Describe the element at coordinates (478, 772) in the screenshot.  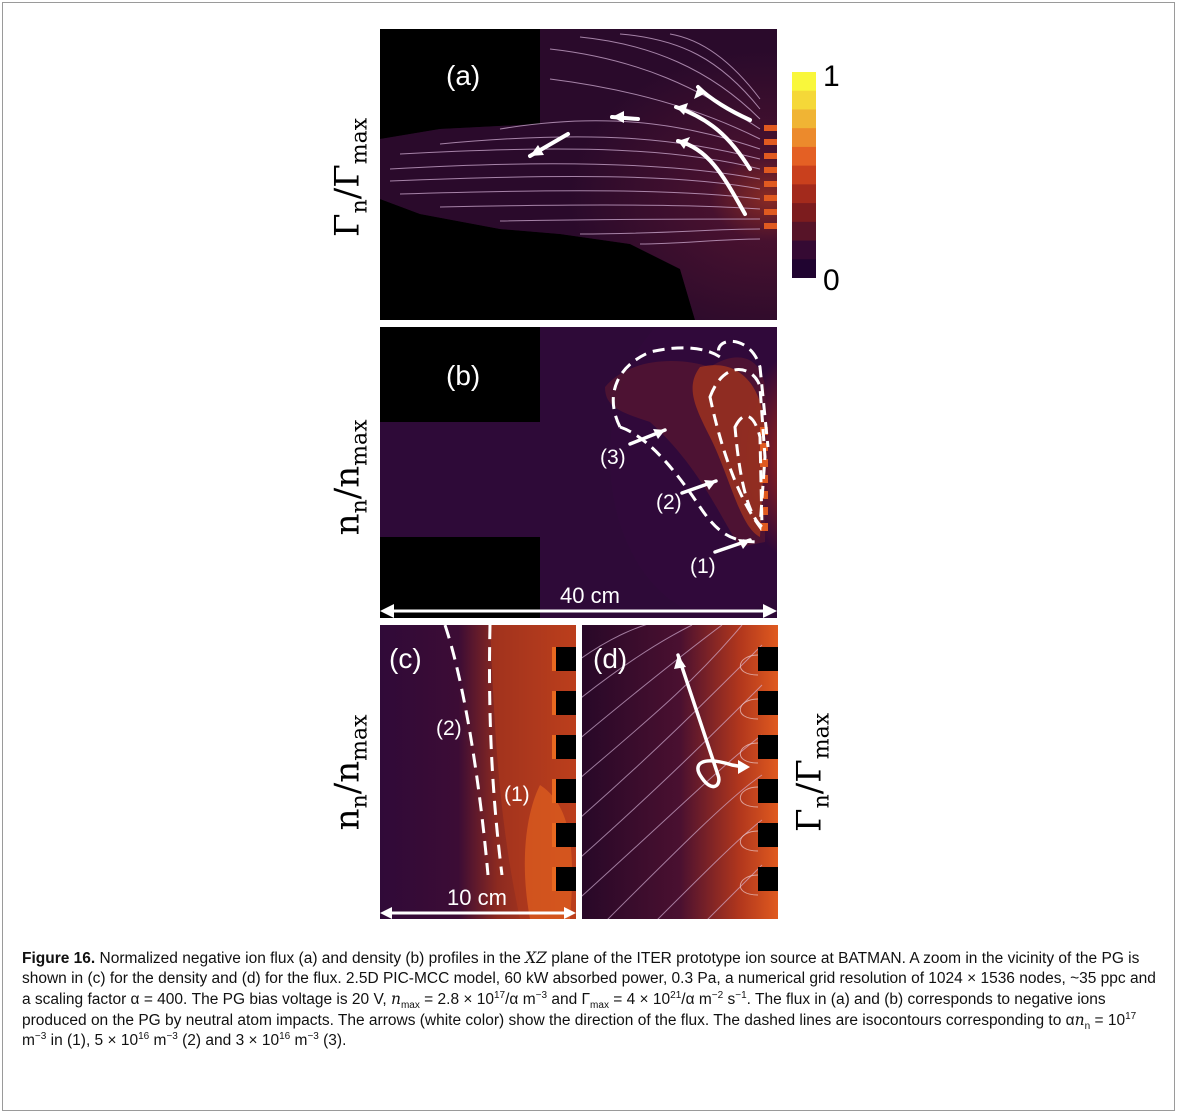
I see `panel-c-density-zoom` at that location.